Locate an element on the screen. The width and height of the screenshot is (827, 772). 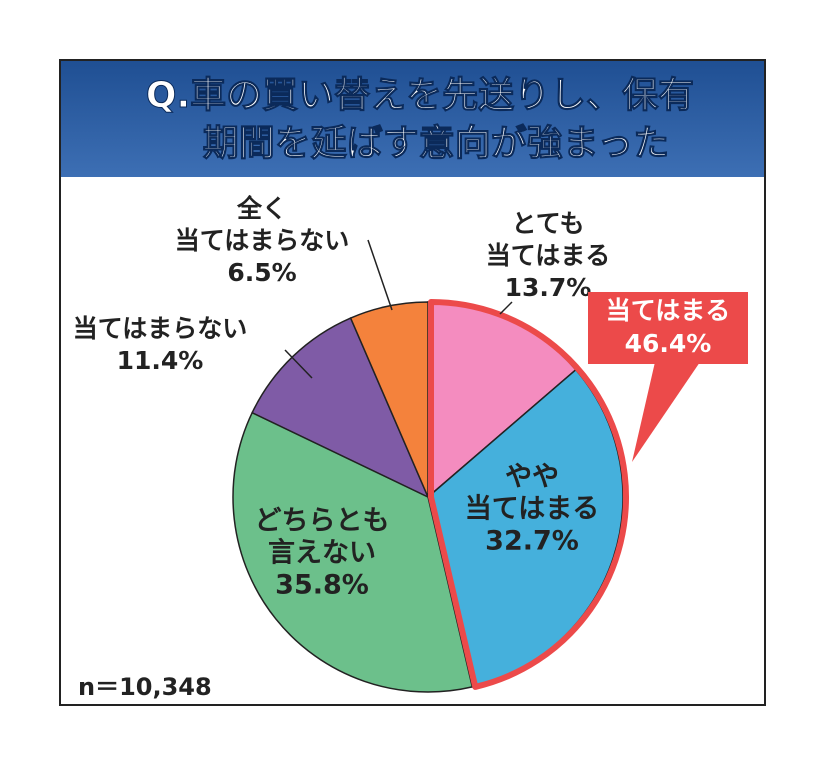
callout-pointer is located at coordinates (666, 412).